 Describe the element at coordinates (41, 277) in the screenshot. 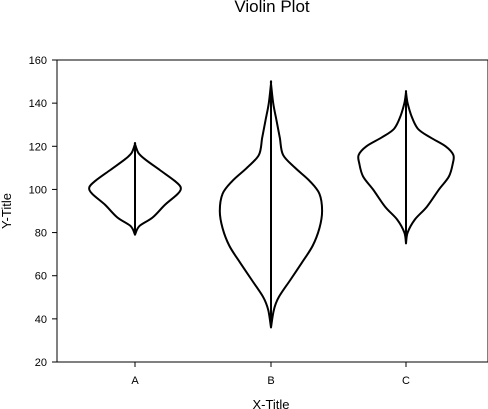

I see `y-tick-label: 60` at that location.